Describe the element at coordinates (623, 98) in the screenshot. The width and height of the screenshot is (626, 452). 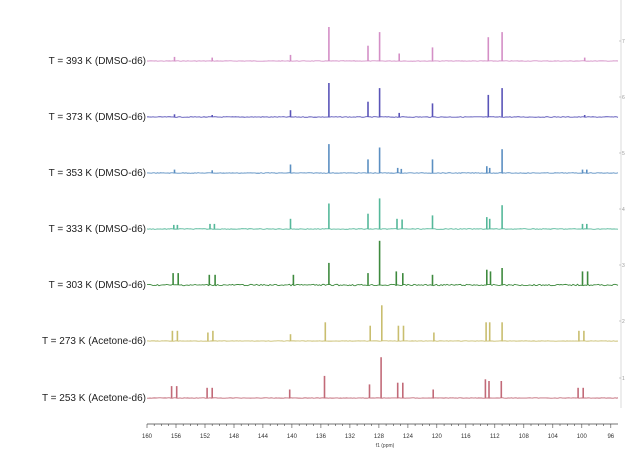
I see `right-axis-label-6: 6` at that location.